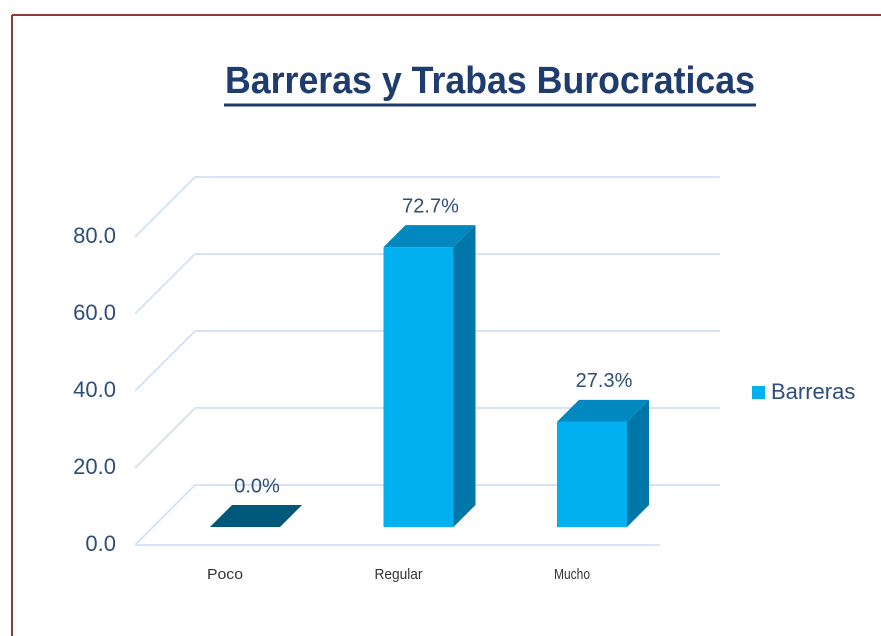 This screenshot has width=881, height=636. What do you see at coordinates (604, 381) in the screenshot?
I see `data-label: 27.3%` at bounding box center [604, 381].